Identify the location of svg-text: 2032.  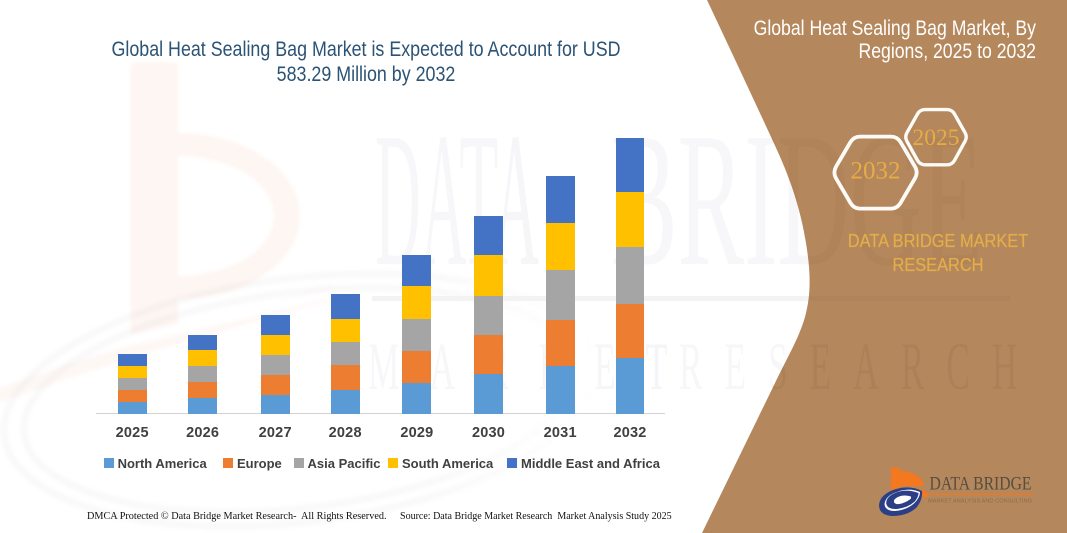
(876, 170).